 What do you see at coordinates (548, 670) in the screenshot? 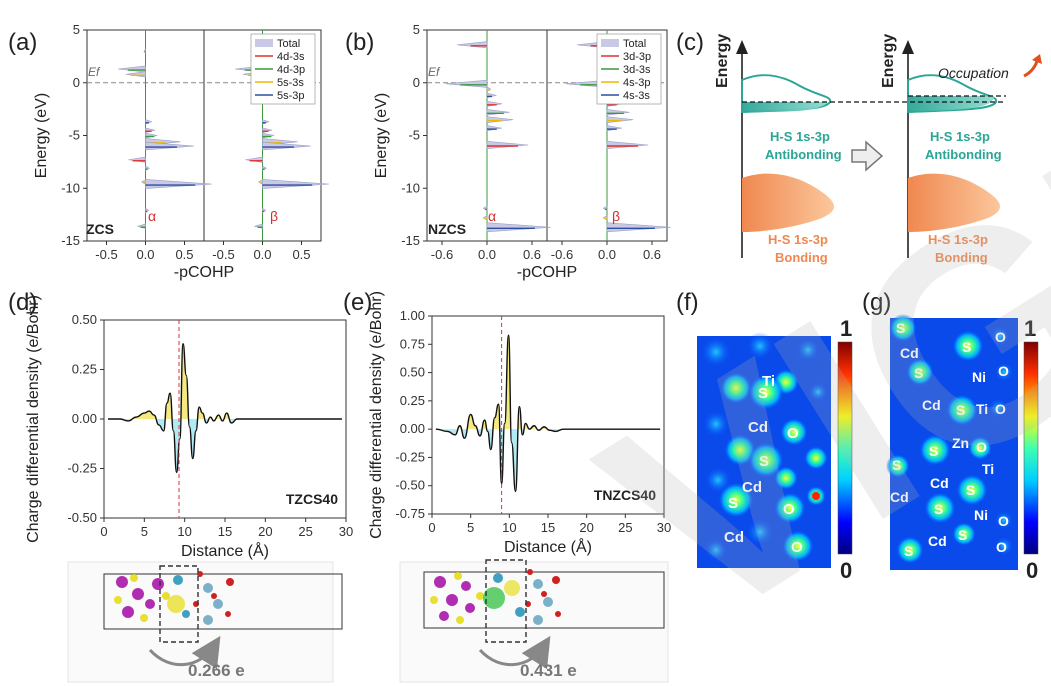
I see `charge-transfer-e: 0.431 e` at bounding box center [548, 670].